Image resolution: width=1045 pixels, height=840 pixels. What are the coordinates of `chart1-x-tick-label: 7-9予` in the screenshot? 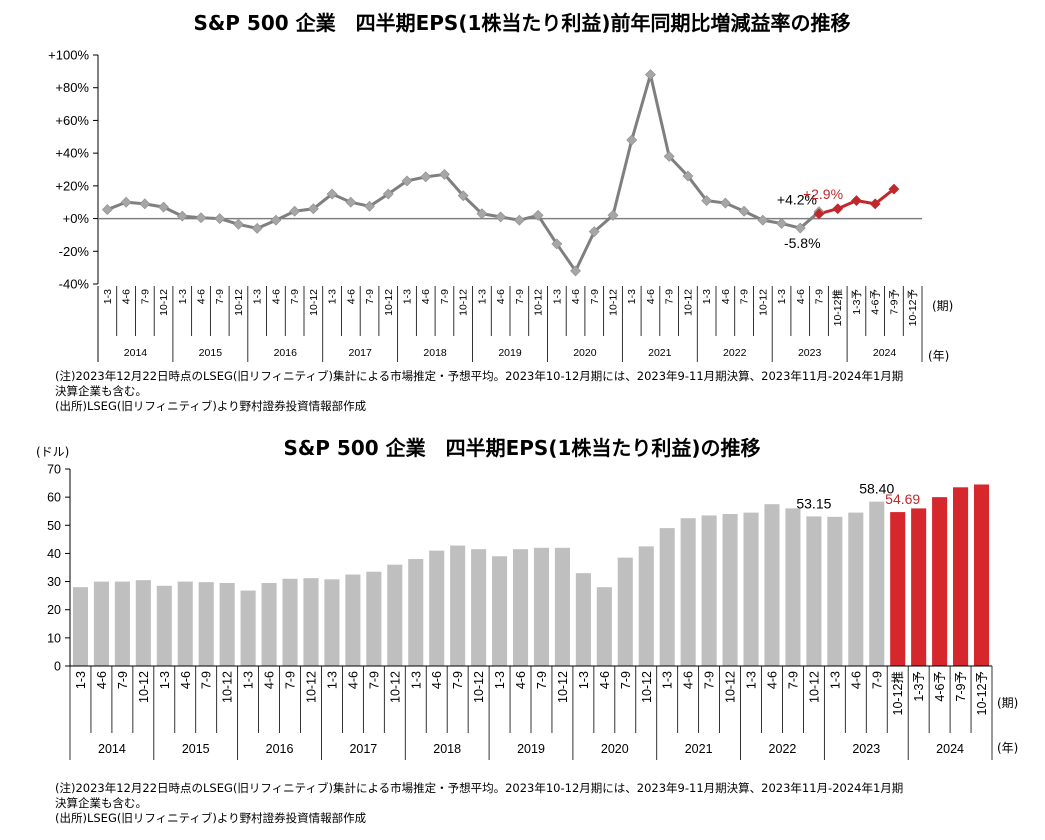 It's located at (894, 302).